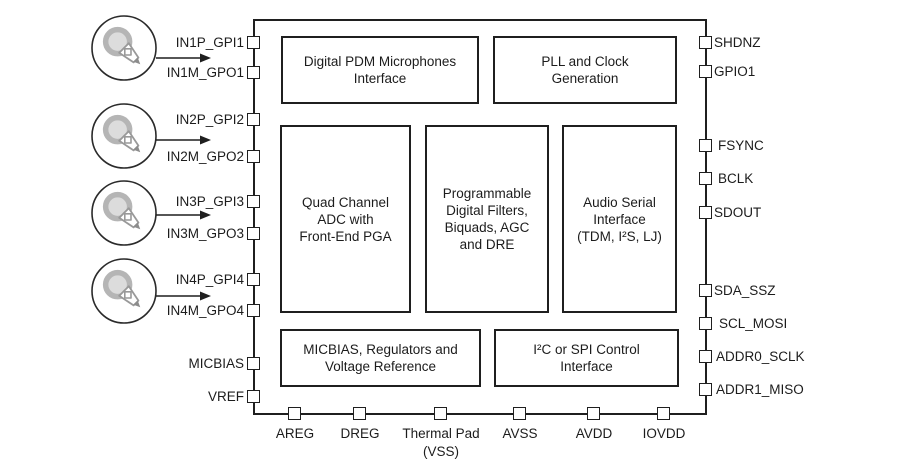 This screenshot has height=472, width=910. What do you see at coordinates (209, 42) in the screenshot?
I see `pin-label-in1p-gpi1: IN1P_GPI1` at bounding box center [209, 42].